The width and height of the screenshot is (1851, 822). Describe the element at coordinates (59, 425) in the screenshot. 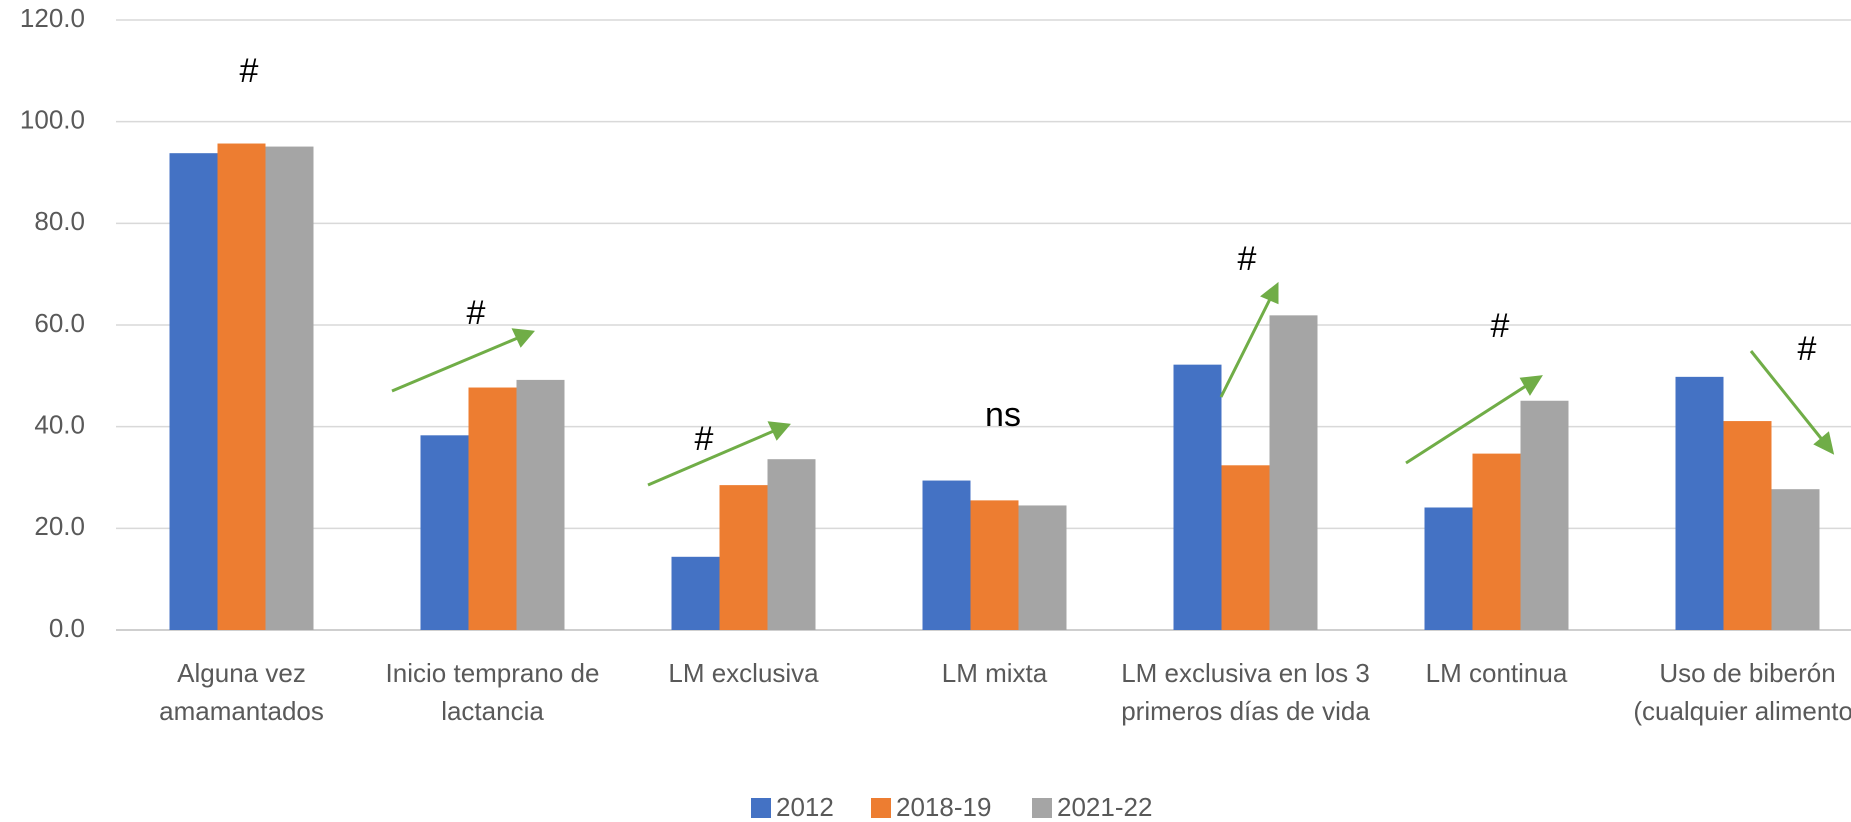

I see `y-tick-label: 40.0` at that location.